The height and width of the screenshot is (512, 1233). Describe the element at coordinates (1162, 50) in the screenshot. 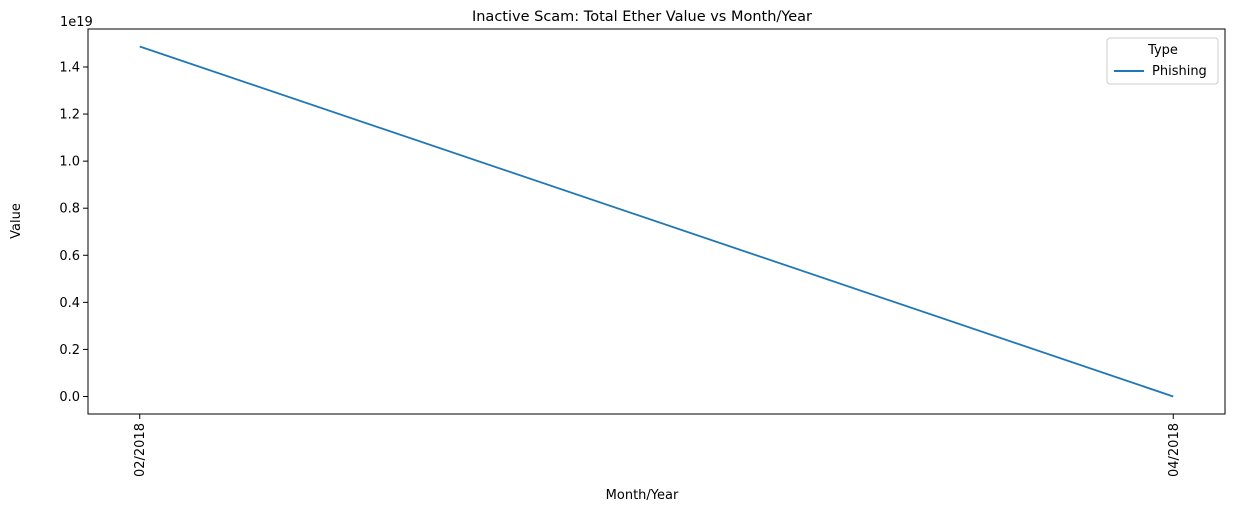

I see `legend-title: Type` at that location.